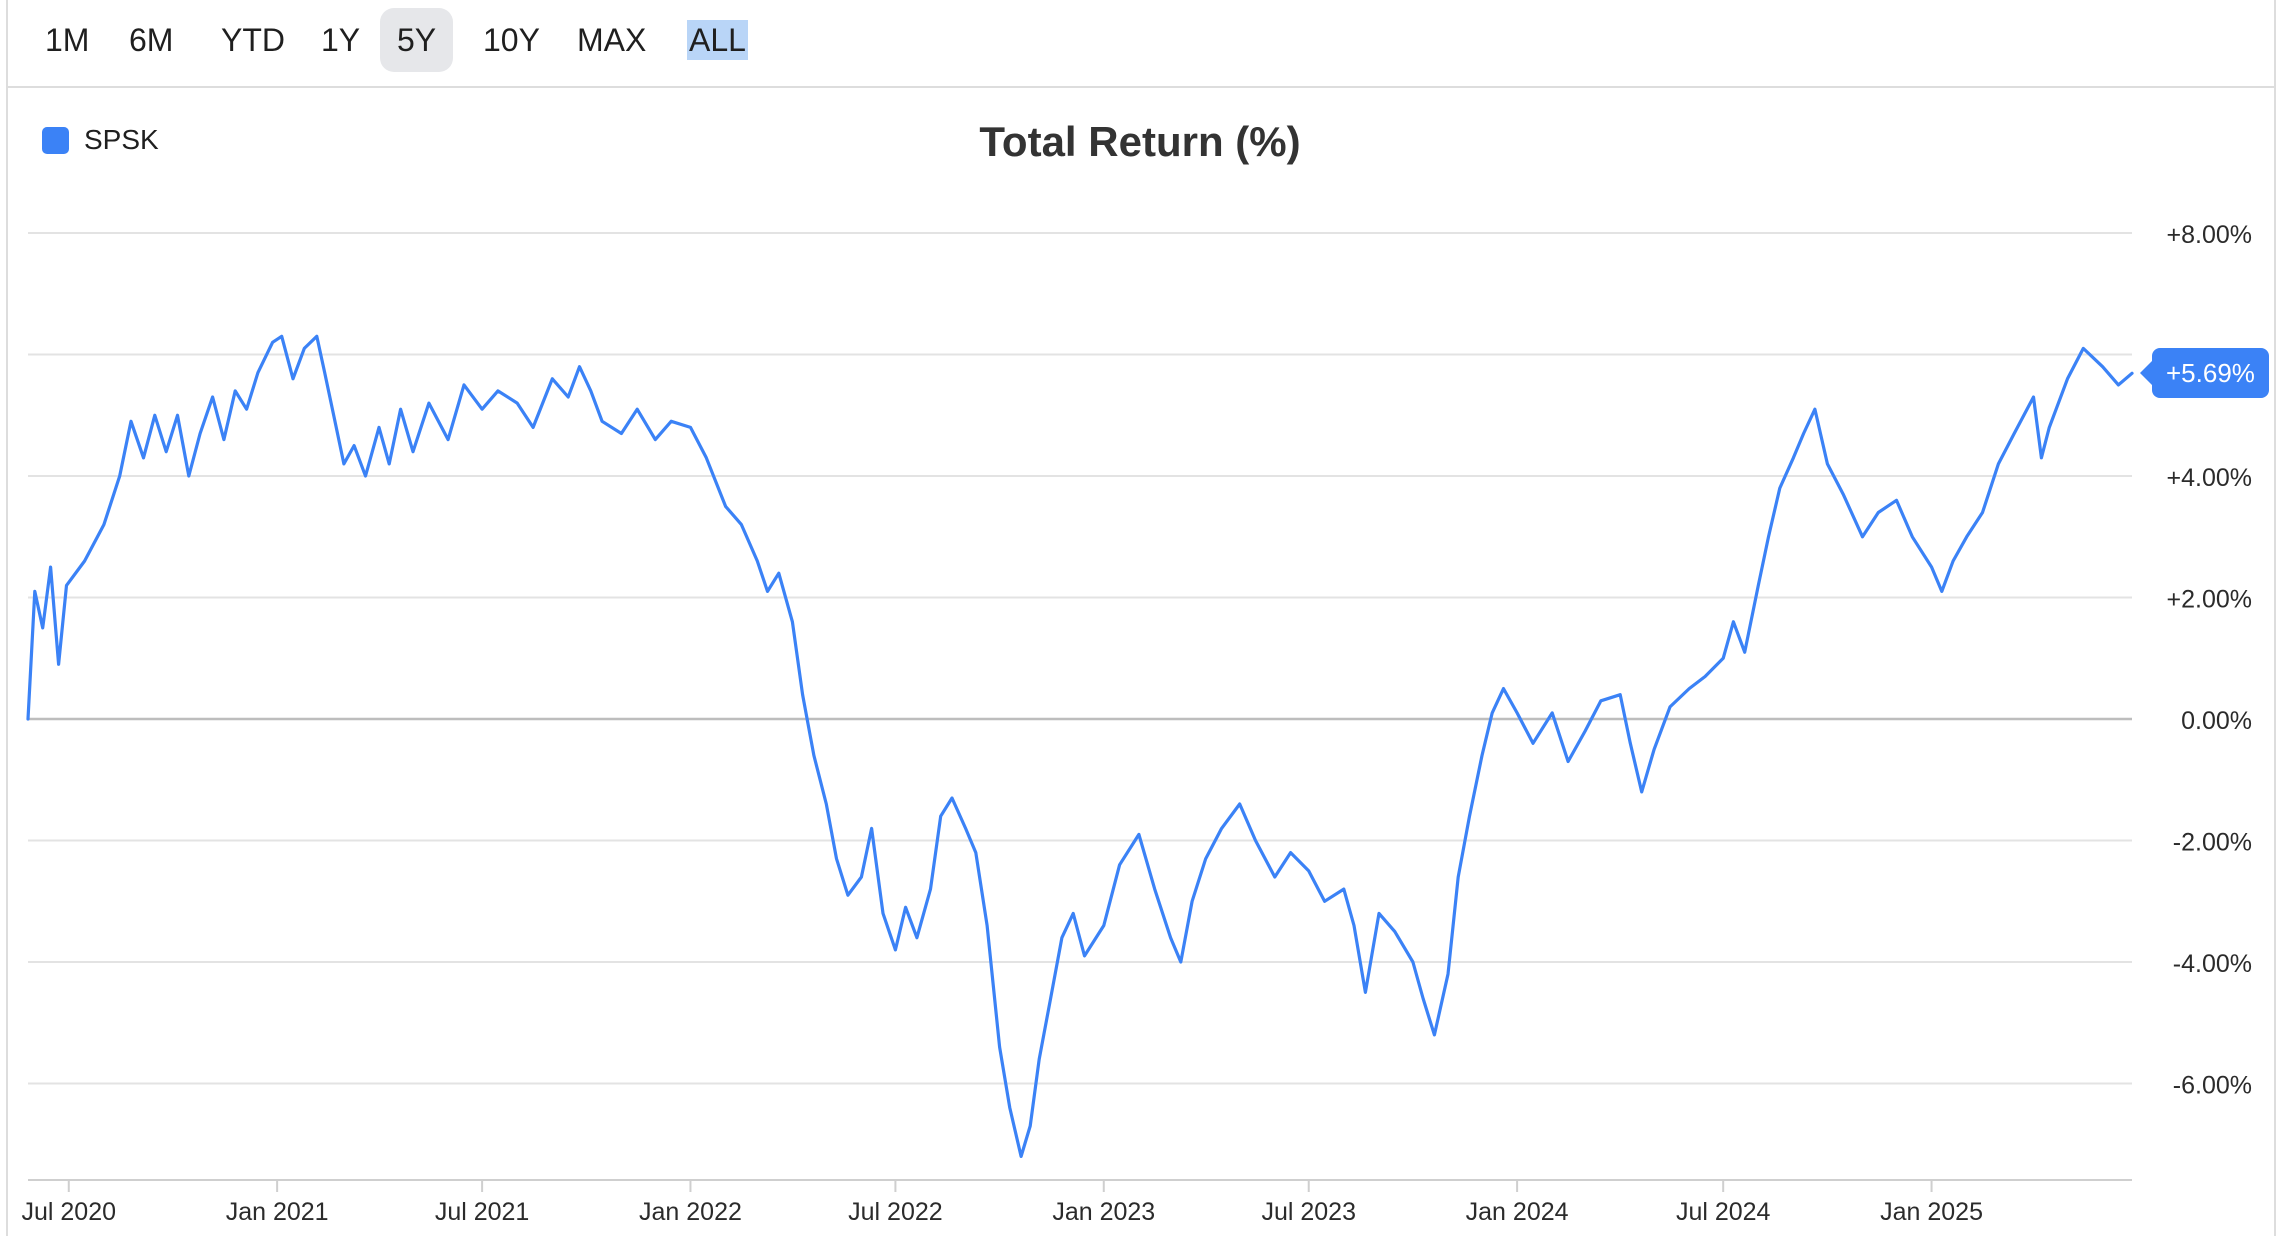  What do you see at coordinates (1140, 141) in the screenshot?
I see `chart-title: Total Return (%)` at bounding box center [1140, 141].